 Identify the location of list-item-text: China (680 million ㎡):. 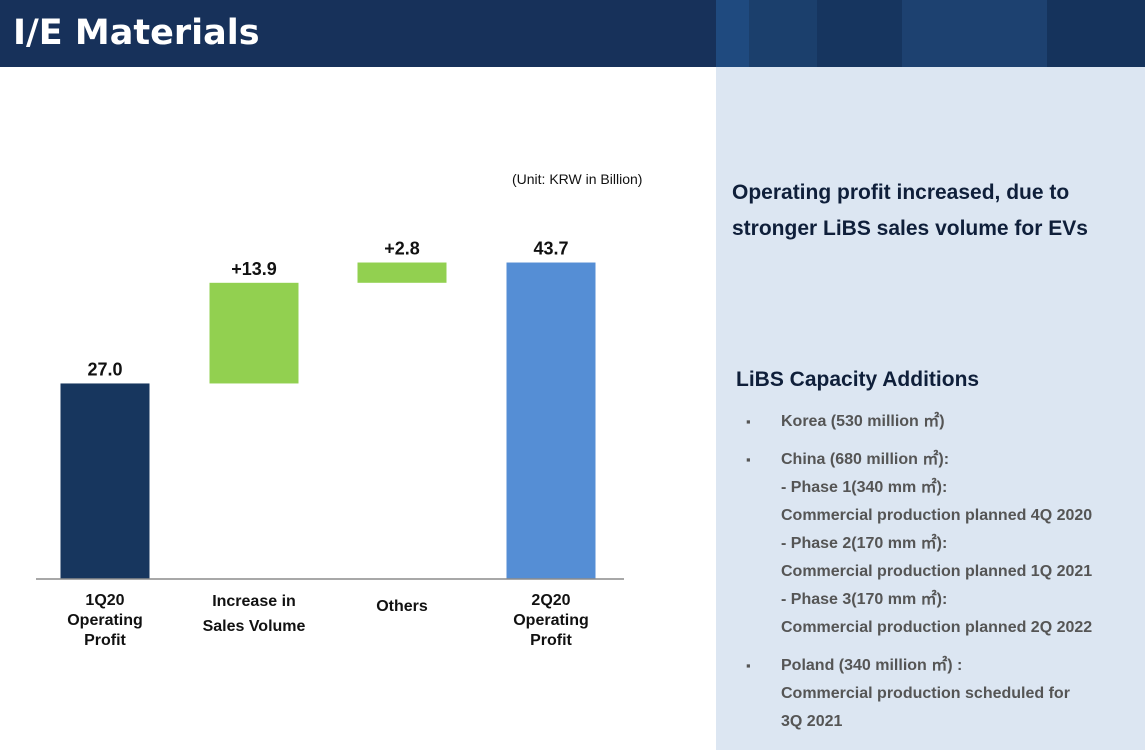
(865, 459).